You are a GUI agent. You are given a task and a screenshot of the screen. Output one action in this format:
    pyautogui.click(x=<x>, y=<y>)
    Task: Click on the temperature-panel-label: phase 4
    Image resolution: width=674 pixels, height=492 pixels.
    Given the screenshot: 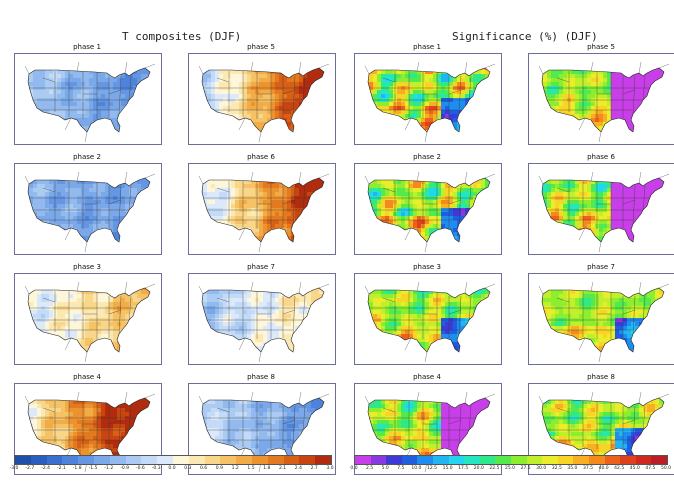 What is the action you would take?
    pyautogui.click(x=87, y=377)
    